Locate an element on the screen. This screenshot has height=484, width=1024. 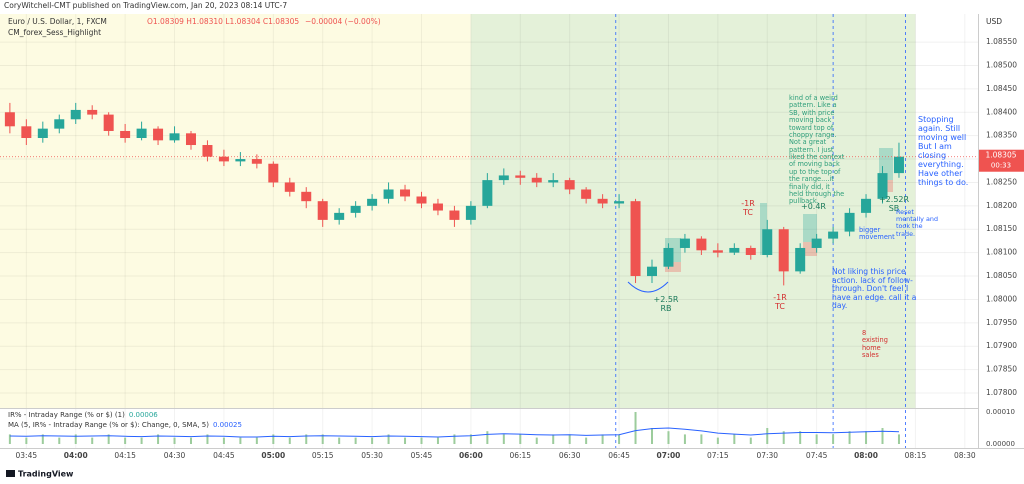
countdown-label: 00:33 is located at coordinates (1001, 166).